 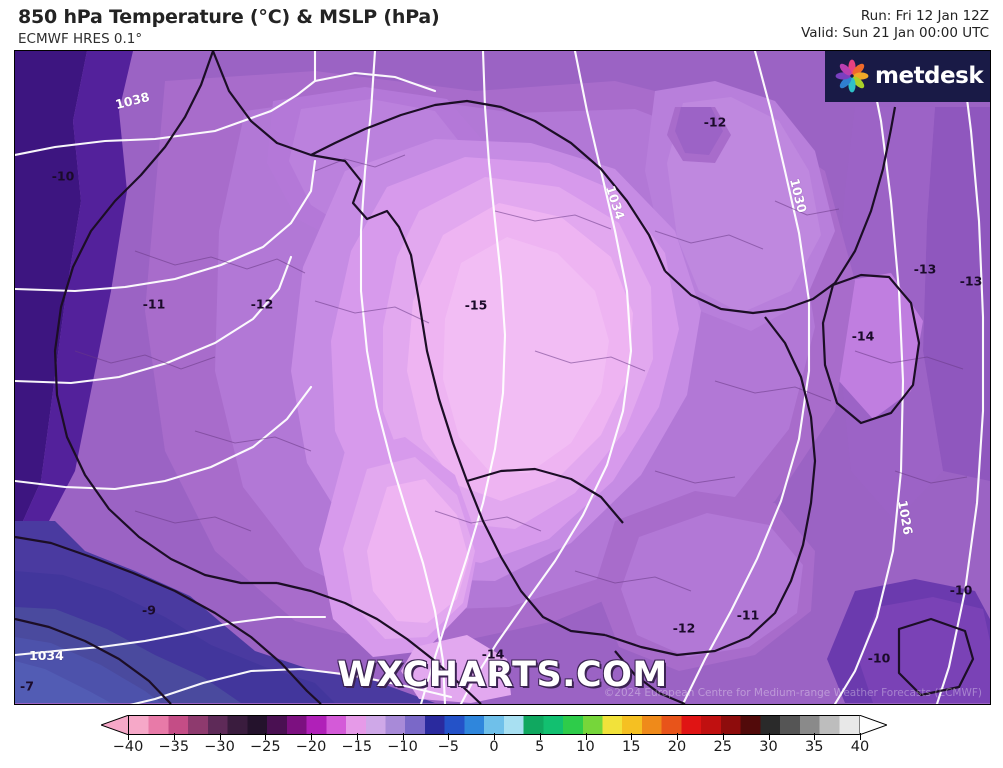 What do you see at coordinates (402, 747) in the screenshot?
I see `colorbar-tick-label: −10` at bounding box center [402, 747].